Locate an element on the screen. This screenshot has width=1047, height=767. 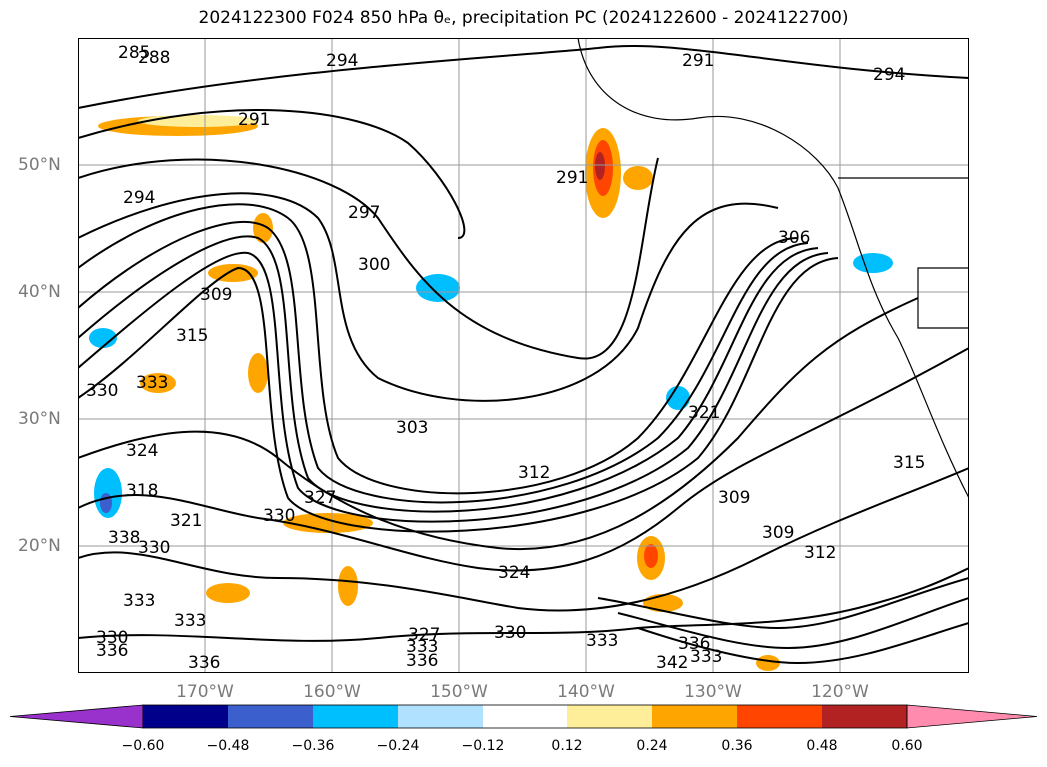
contour-label: 303 is located at coordinates (412, 428).